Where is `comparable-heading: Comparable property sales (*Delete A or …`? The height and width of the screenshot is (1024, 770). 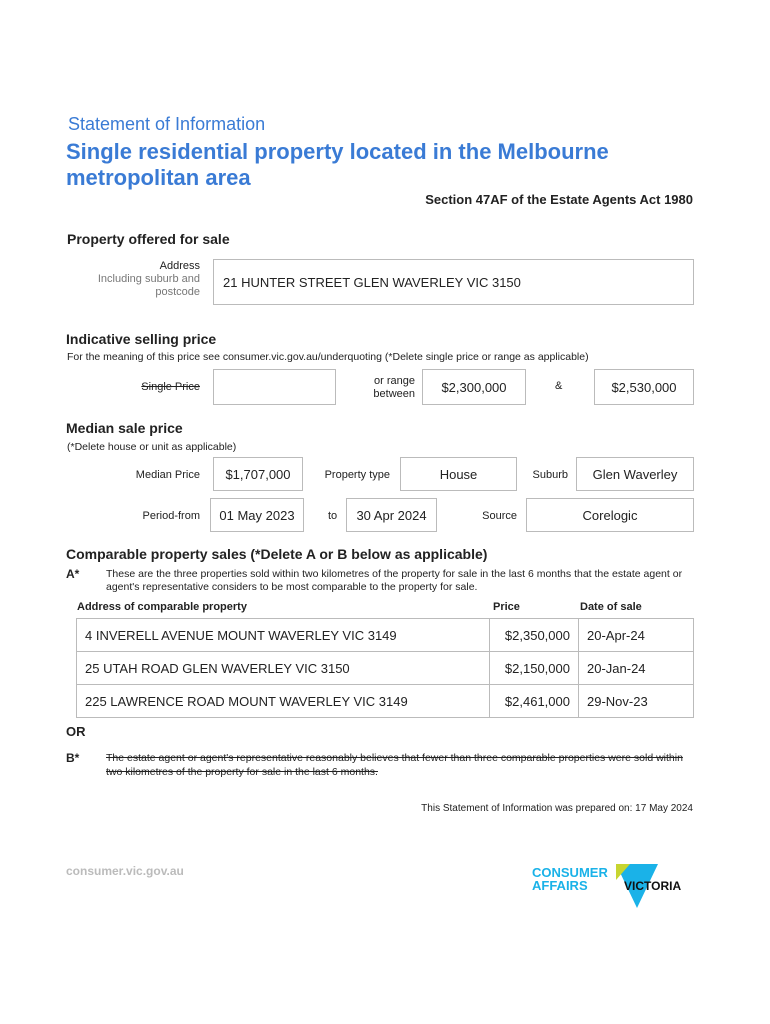 comparable-heading: Comparable property sales (*Delete A or … is located at coordinates (277, 554).